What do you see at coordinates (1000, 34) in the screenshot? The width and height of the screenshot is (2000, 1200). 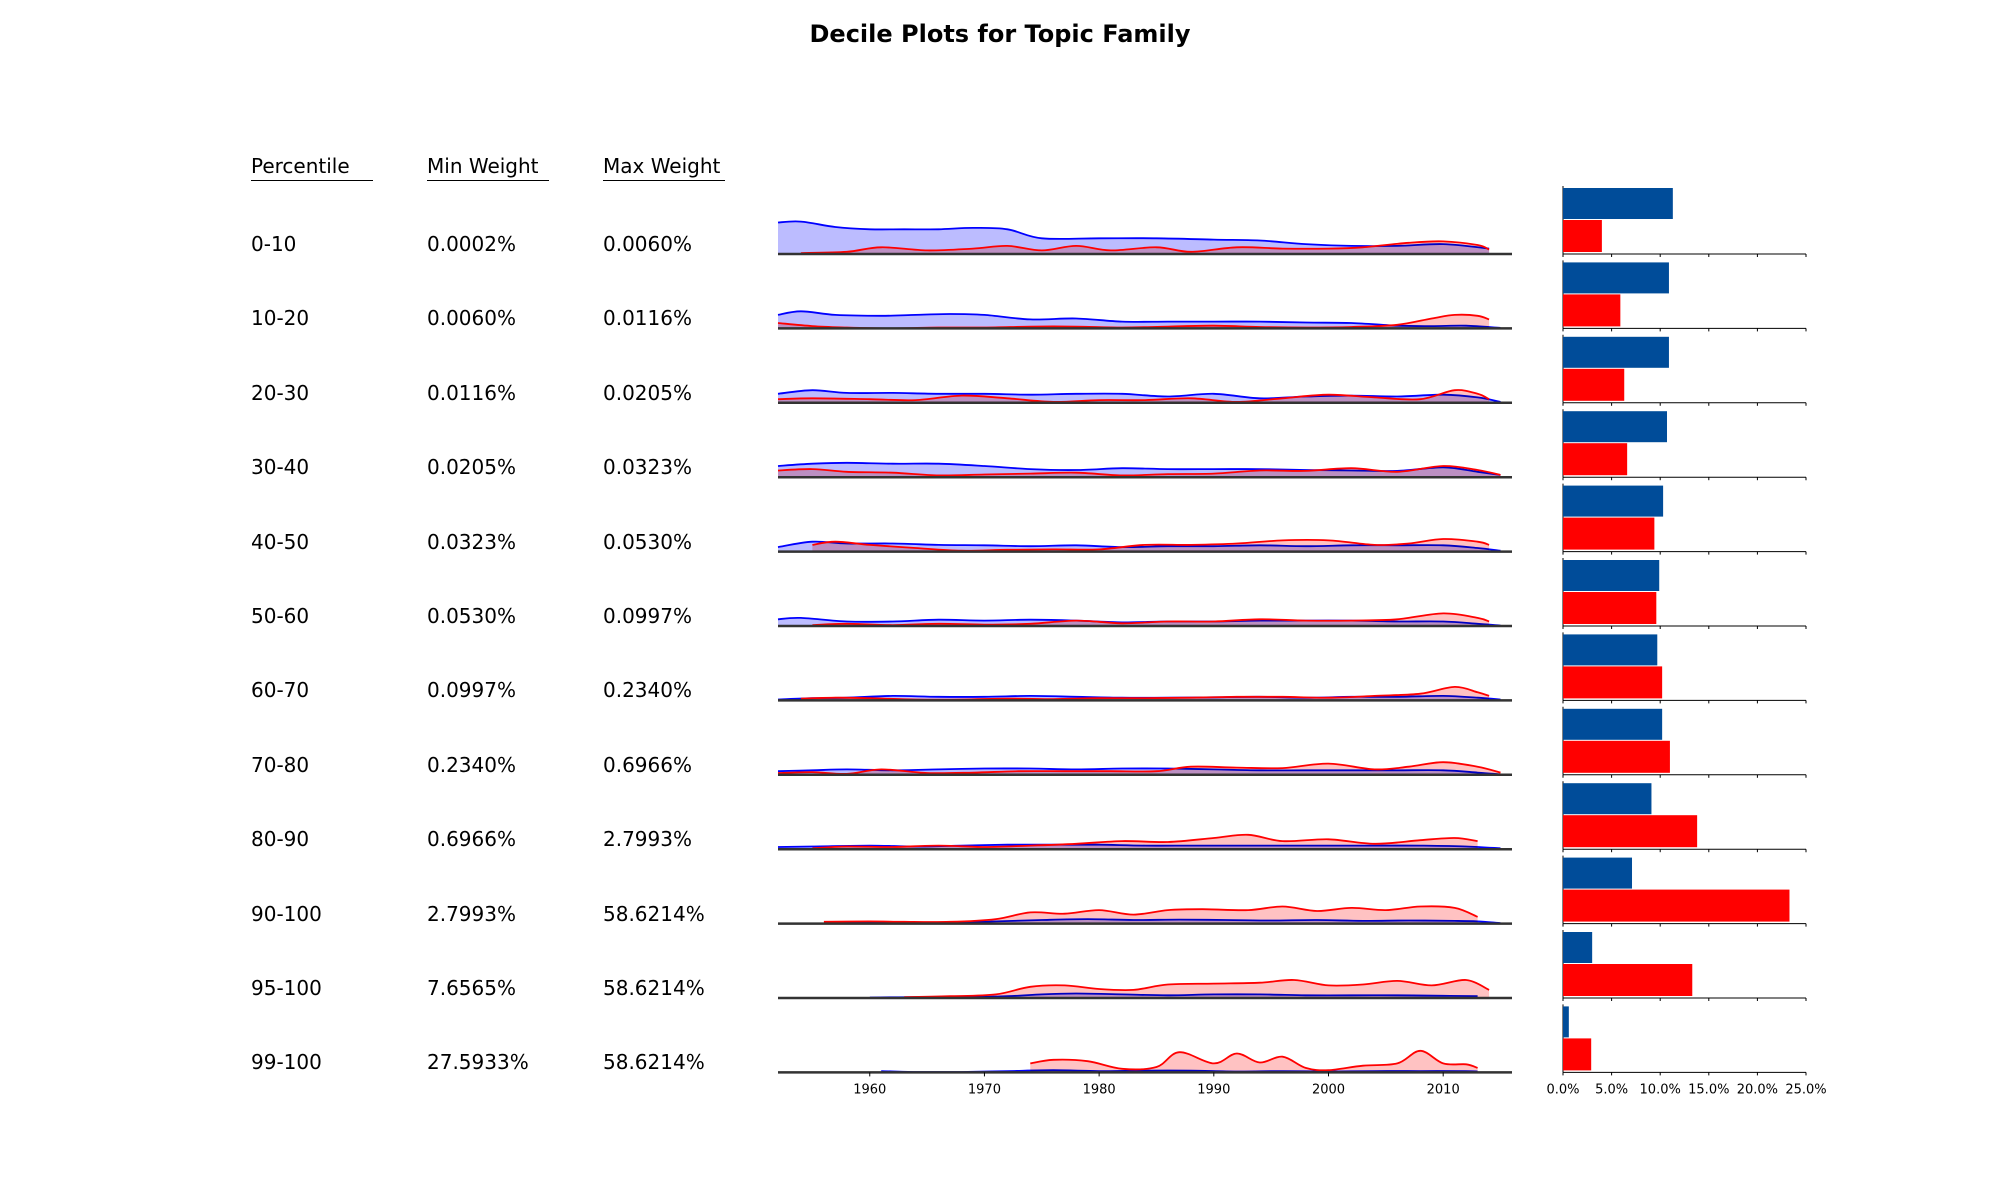 I see `page-title: Decile Plots for Topic Family` at bounding box center [1000, 34].